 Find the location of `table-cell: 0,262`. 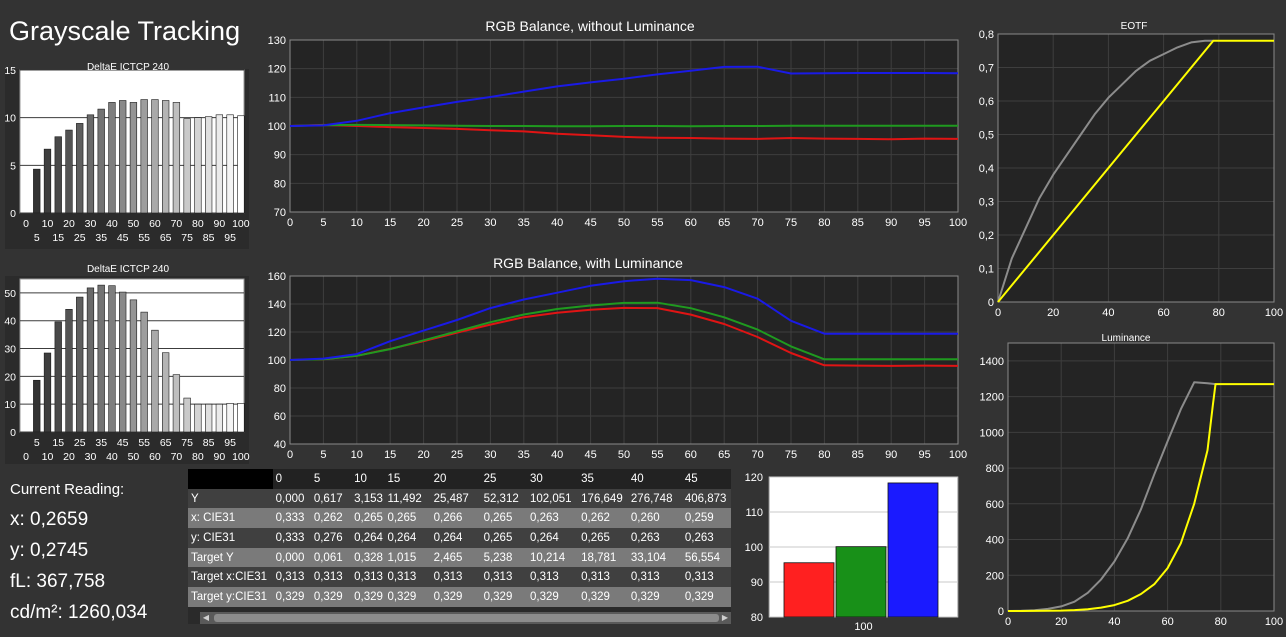

table-cell: 0,262 is located at coordinates (331, 518).